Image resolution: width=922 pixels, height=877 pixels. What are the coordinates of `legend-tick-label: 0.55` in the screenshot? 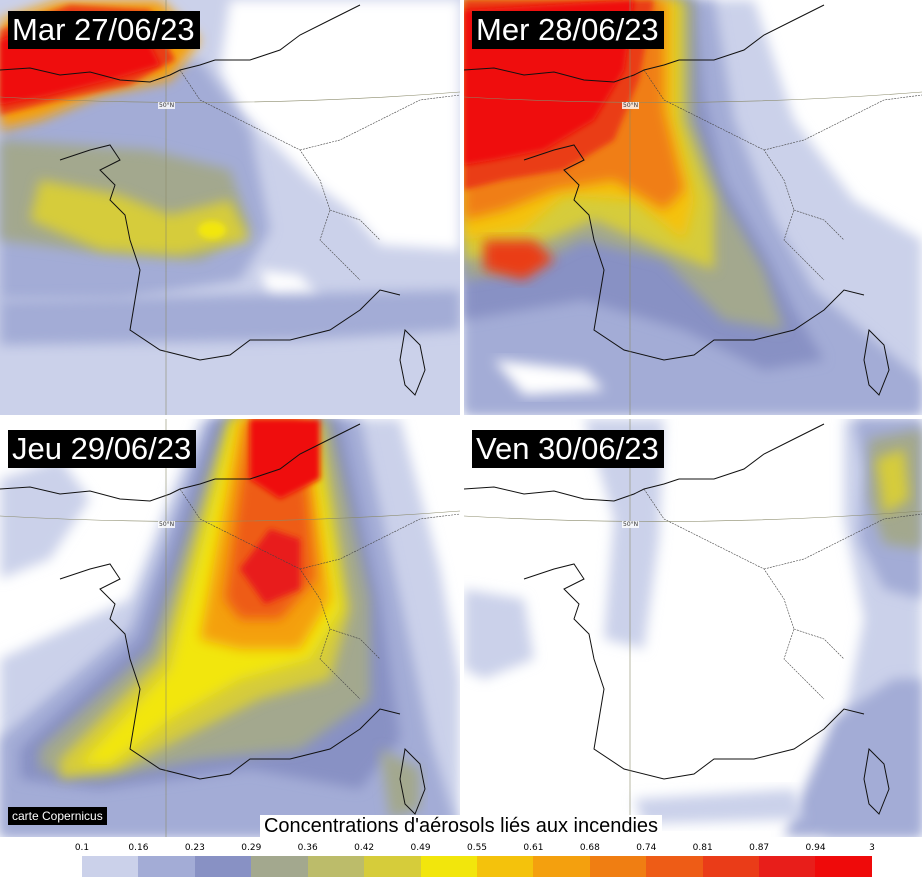 It's located at (477, 848).